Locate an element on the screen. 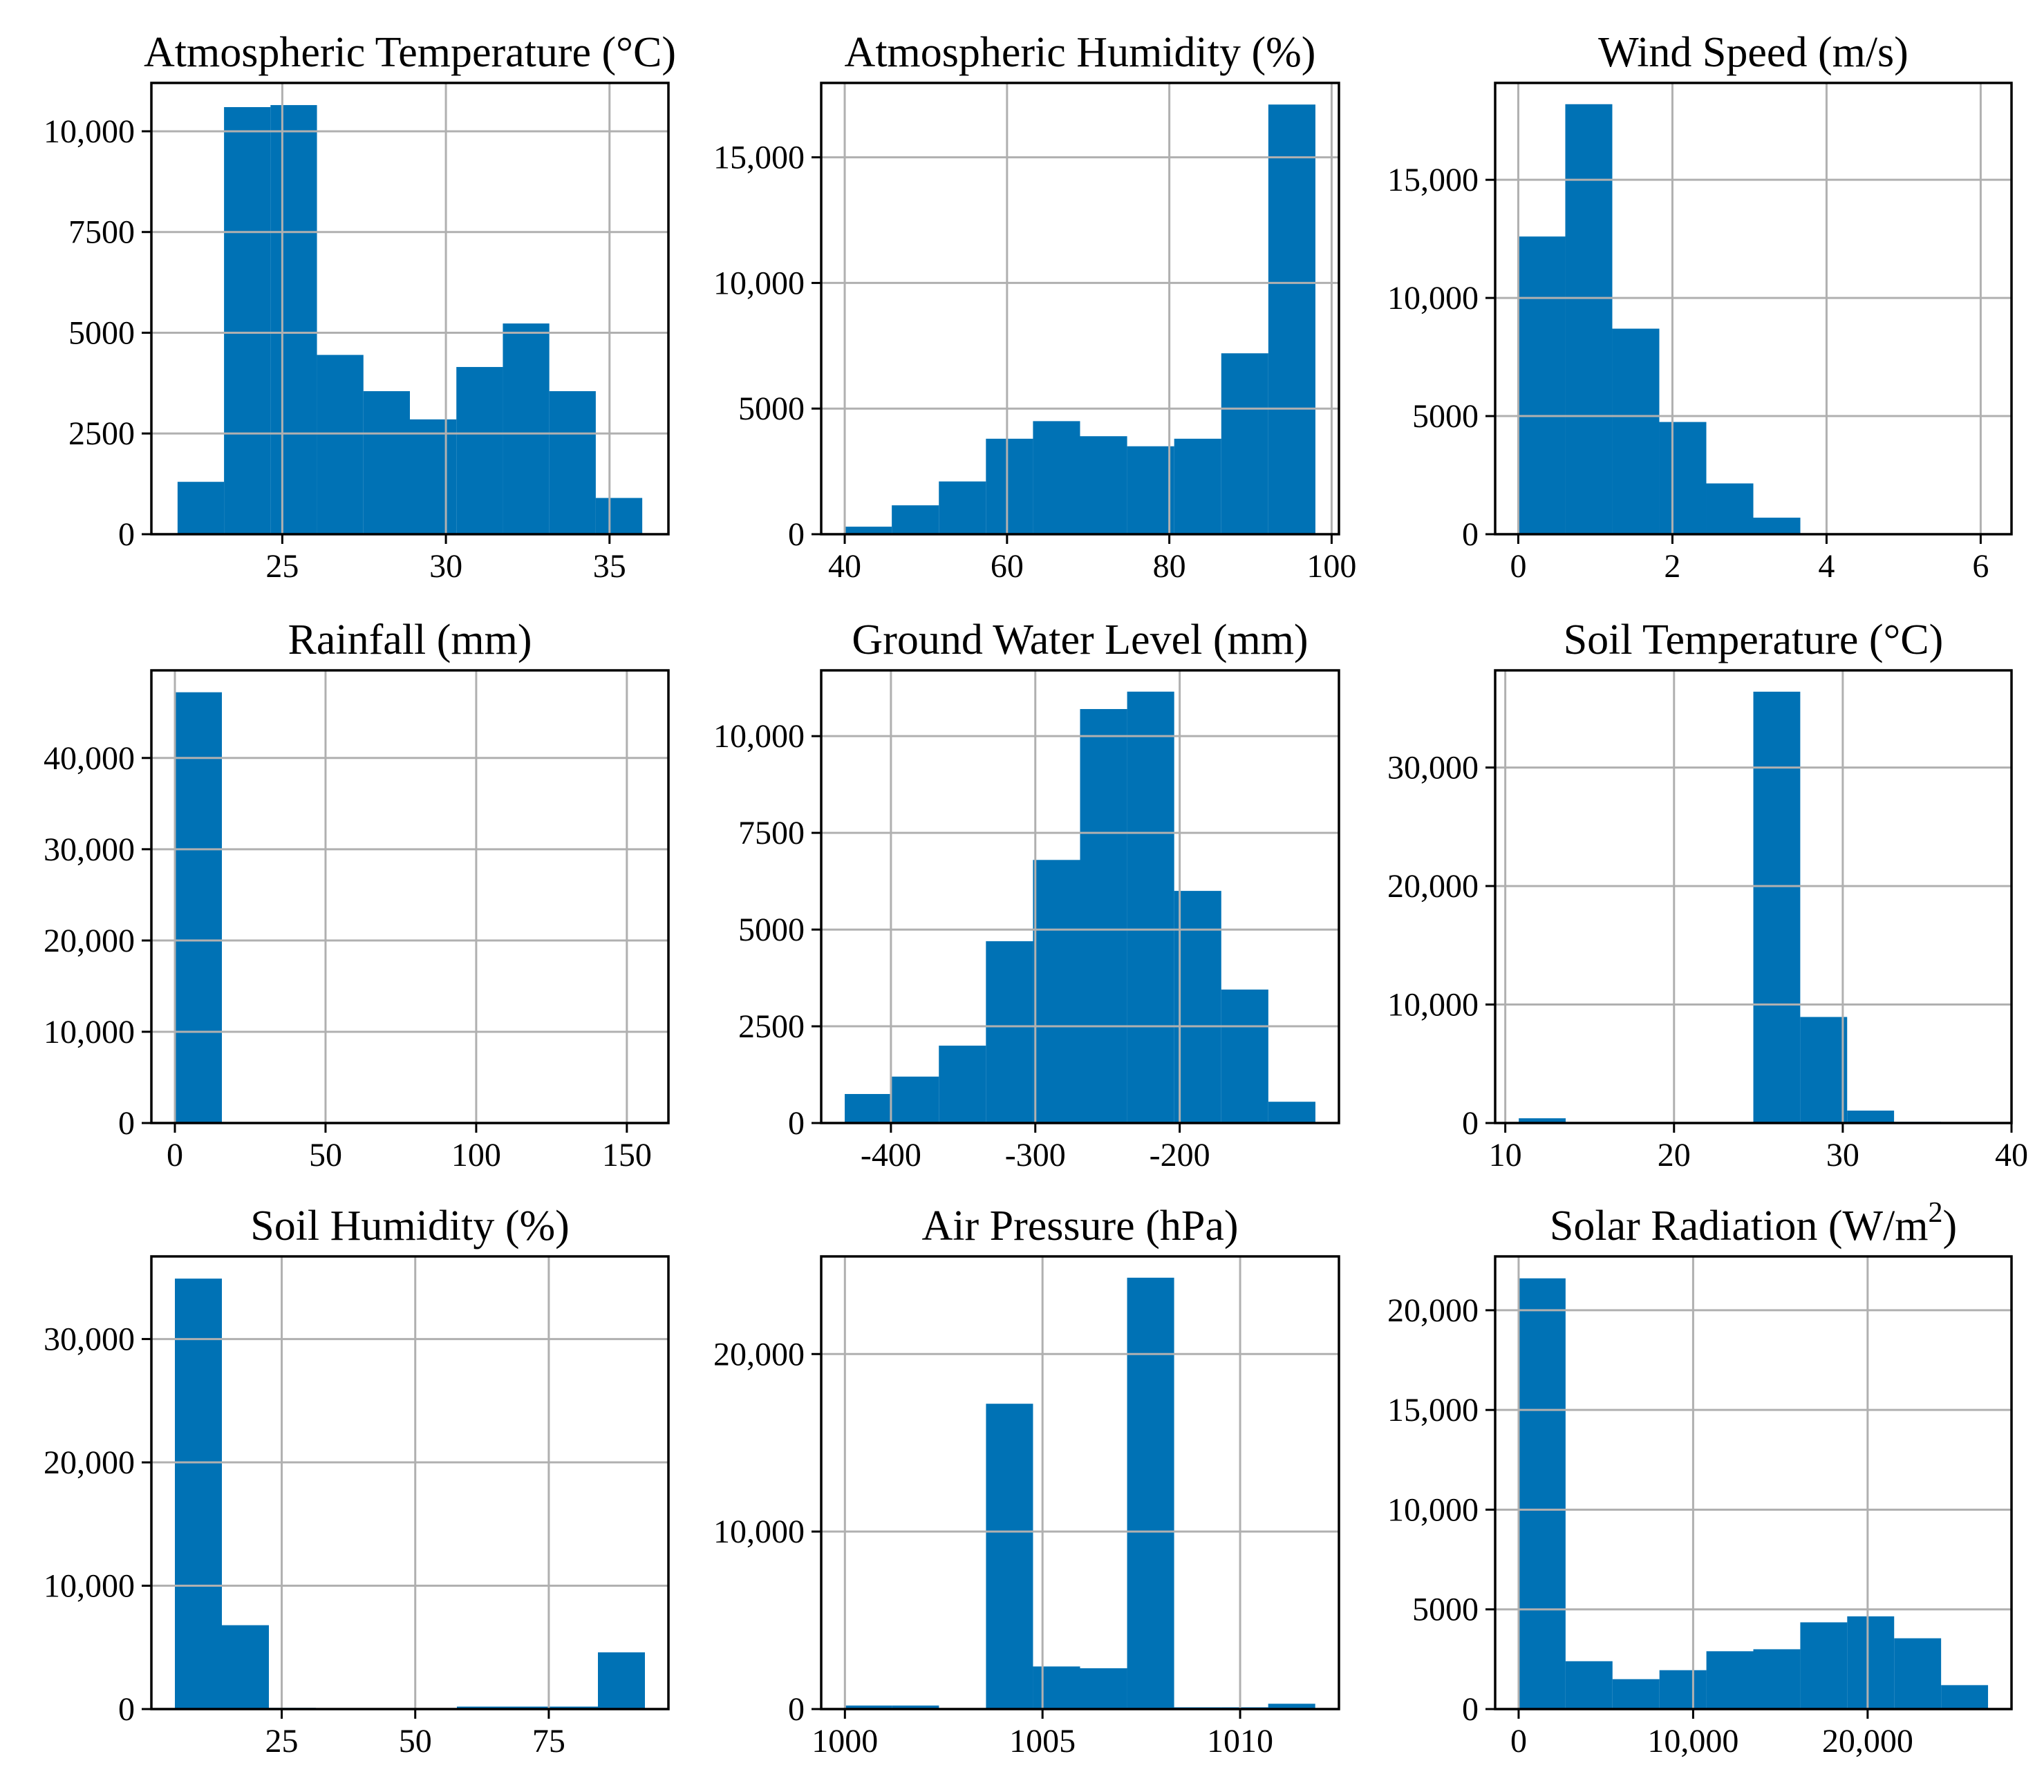  x-tick-label: -200 is located at coordinates (1180, 1155).